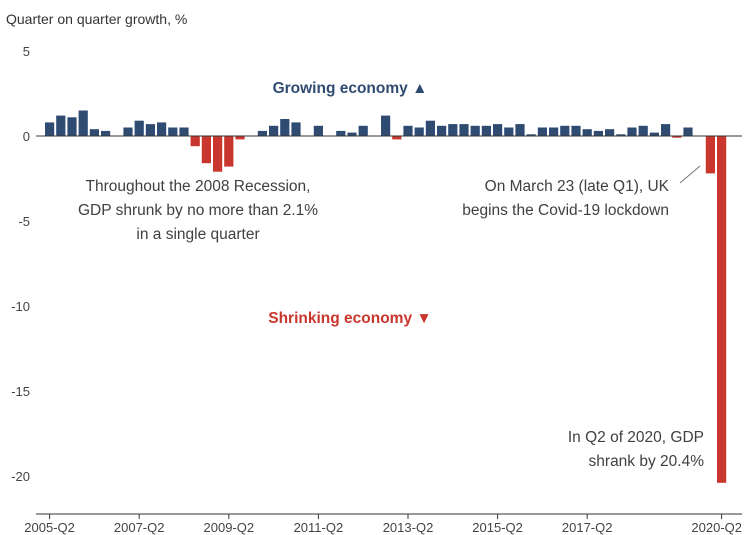  Describe the element at coordinates (666, 130) in the screenshot. I see `bar-2019-Q1` at that location.